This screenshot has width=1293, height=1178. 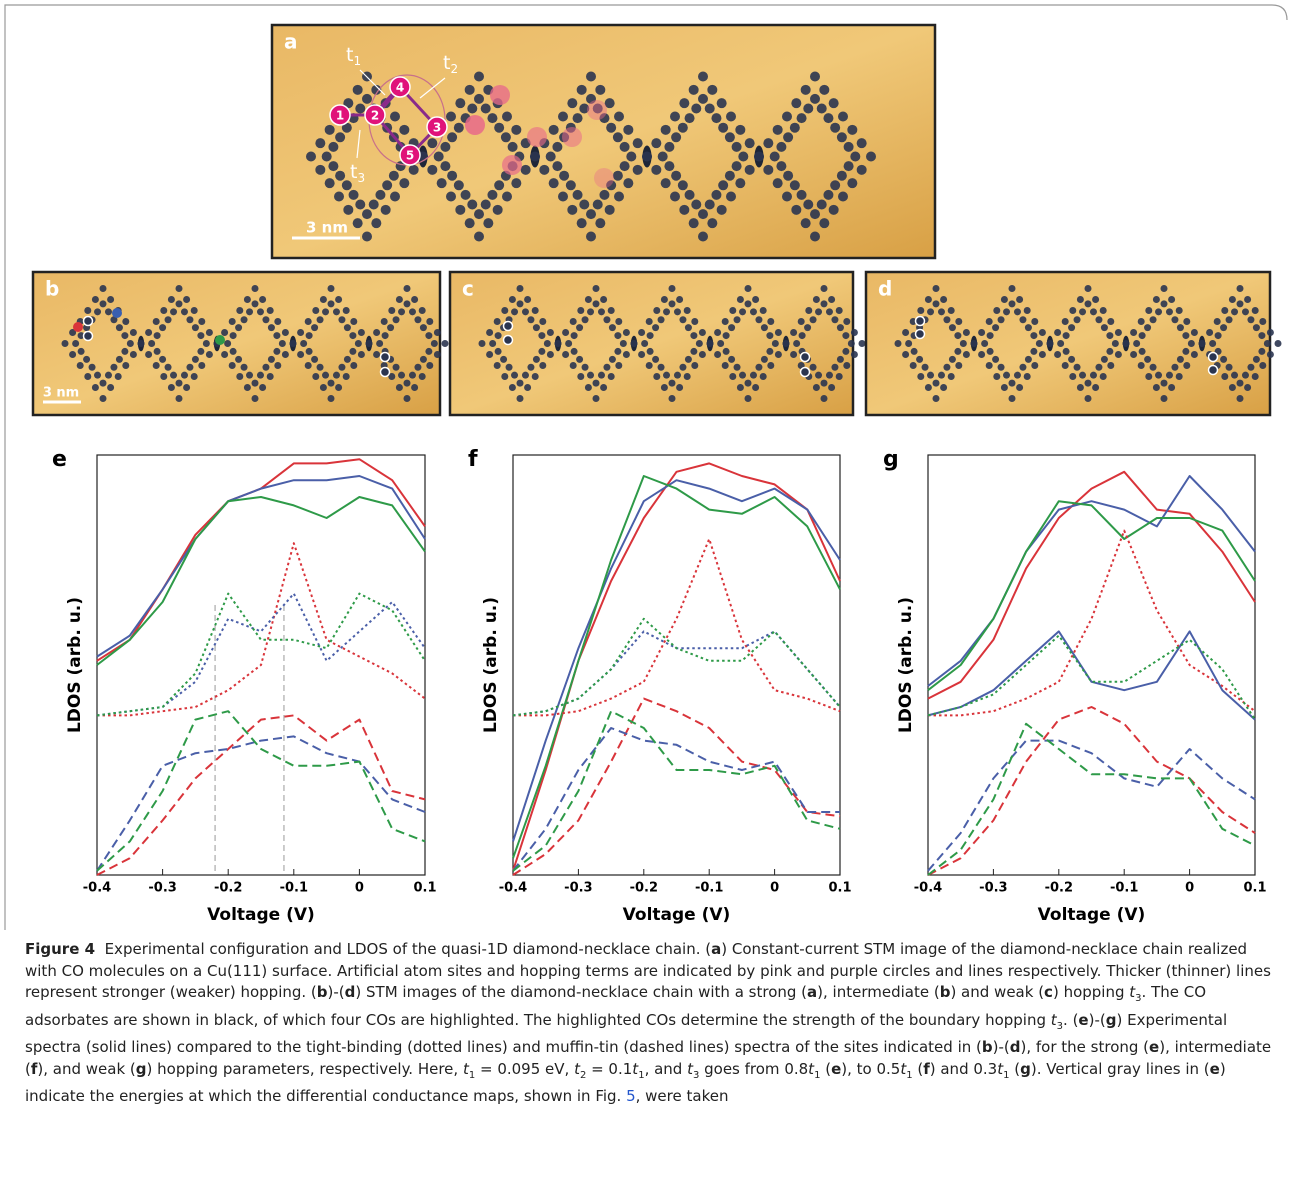 I want to click on panel-label: e, so click(x=59, y=459).